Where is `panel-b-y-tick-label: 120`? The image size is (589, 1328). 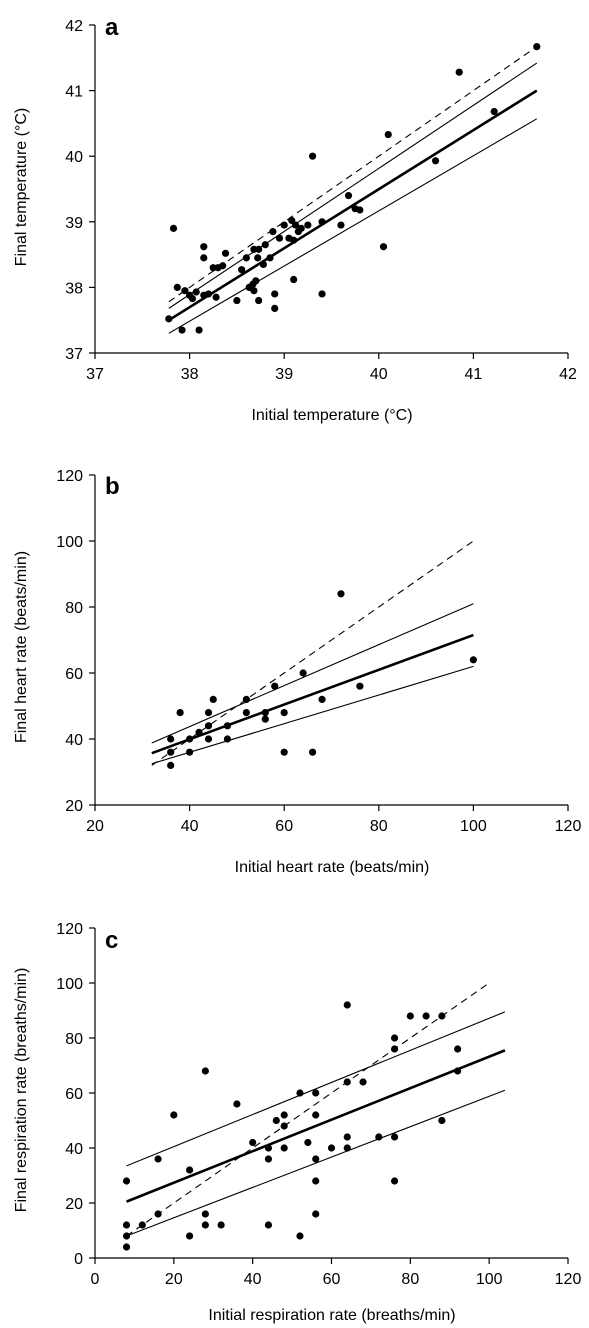 panel-b-y-tick-label: 120 is located at coordinates (69, 476).